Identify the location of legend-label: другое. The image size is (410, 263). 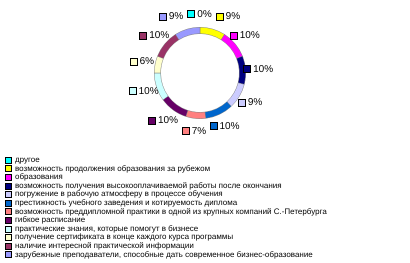
(27, 160).